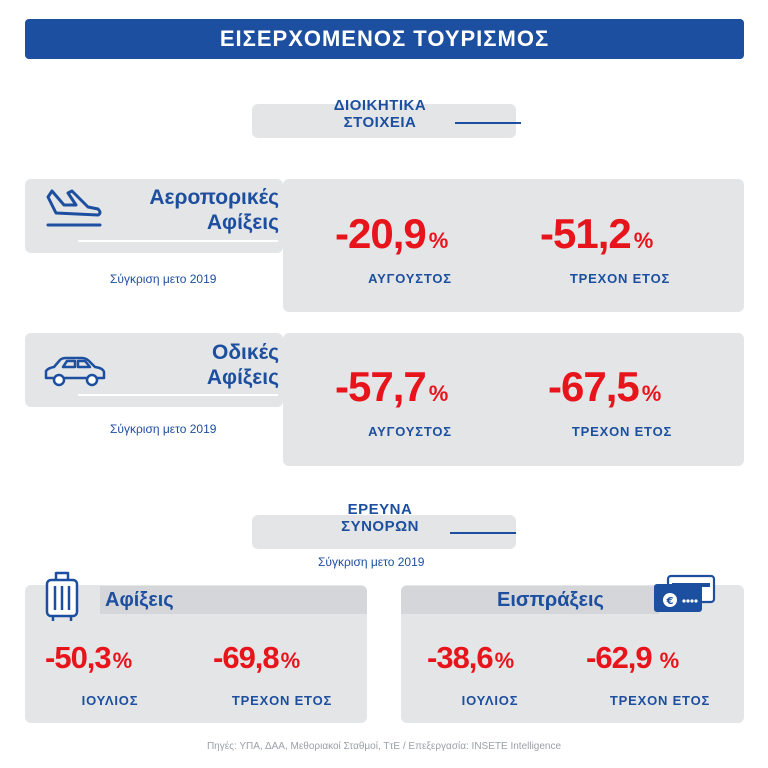 This screenshot has width=768, height=768. Describe the element at coordinates (110, 700) in the screenshot. I see `arrivals-stat-1-label: ΙΟΥΛΙΟΣ` at that location.